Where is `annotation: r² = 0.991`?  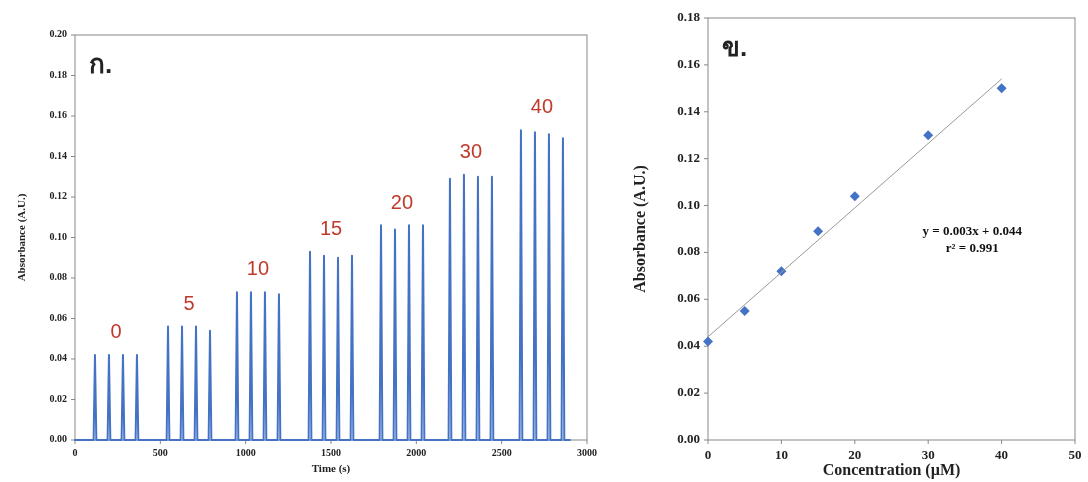 annotation: r² = 0.991 is located at coordinates (972, 248).